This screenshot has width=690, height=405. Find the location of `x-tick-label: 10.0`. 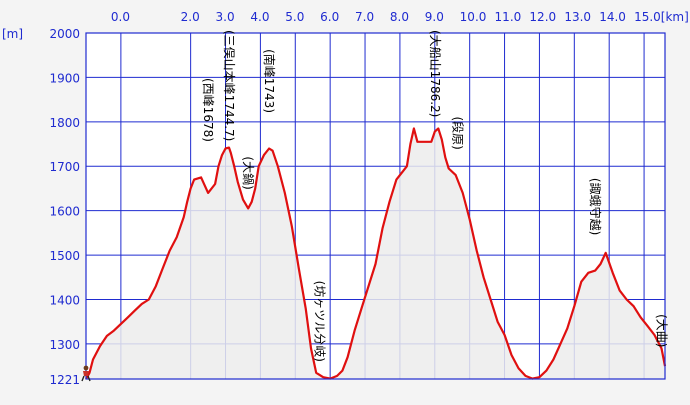

x-tick-label: 10.0 is located at coordinates (473, 17).